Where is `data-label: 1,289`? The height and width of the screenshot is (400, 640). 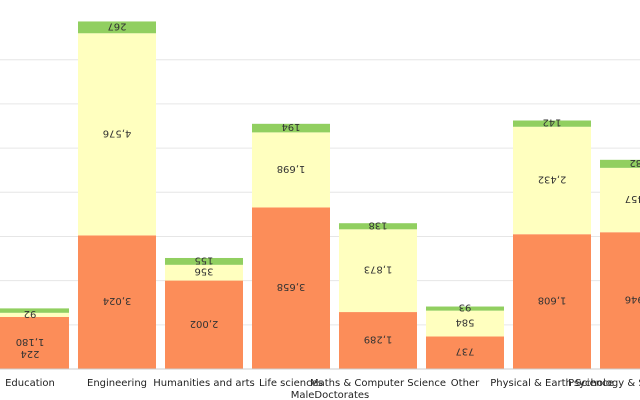
data-label: 1,289 is located at coordinates (378, 339).